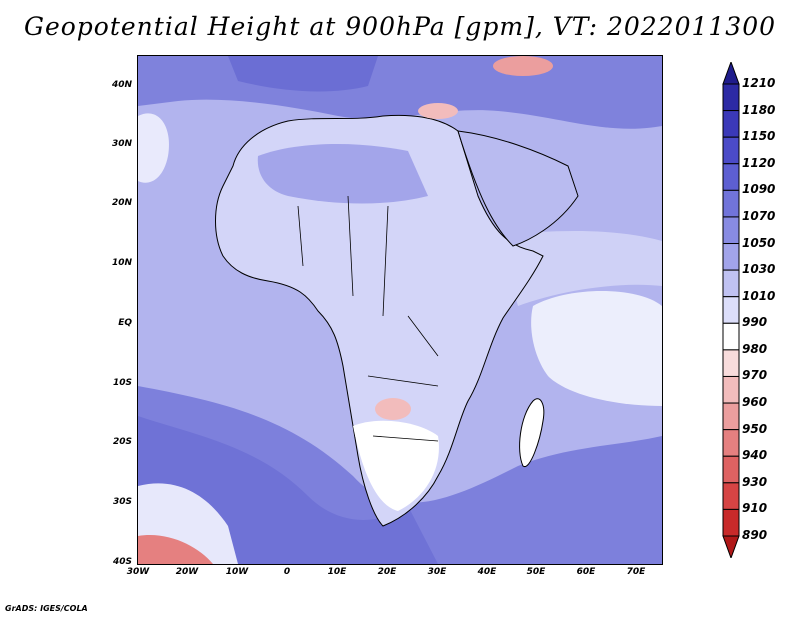  Describe the element at coordinates (138, 572) in the screenshot. I see `lon-label-30w: 30W` at that location.